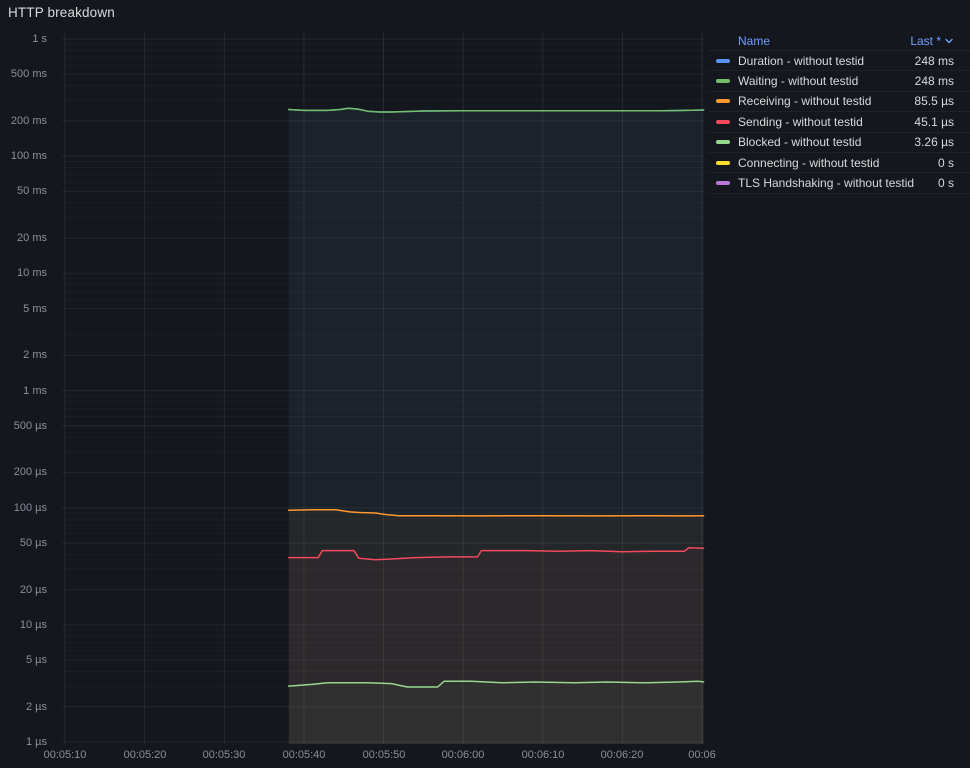 The width and height of the screenshot is (970, 768). Describe the element at coordinates (30, 472) in the screenshot. I see `y-axis-tick-label: 200 µs` at that location.